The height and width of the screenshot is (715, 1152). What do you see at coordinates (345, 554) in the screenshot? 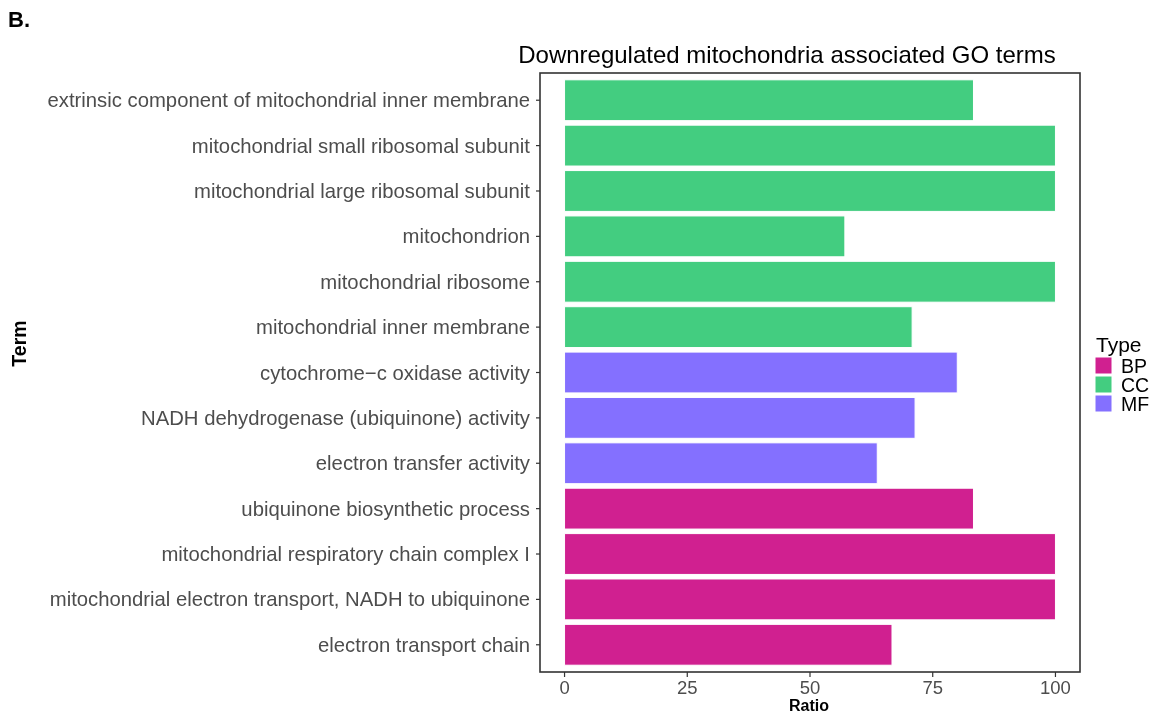
I see `y-tick-label: mitochondrial respiratory chain complex I` at bounding box center [345, 554].